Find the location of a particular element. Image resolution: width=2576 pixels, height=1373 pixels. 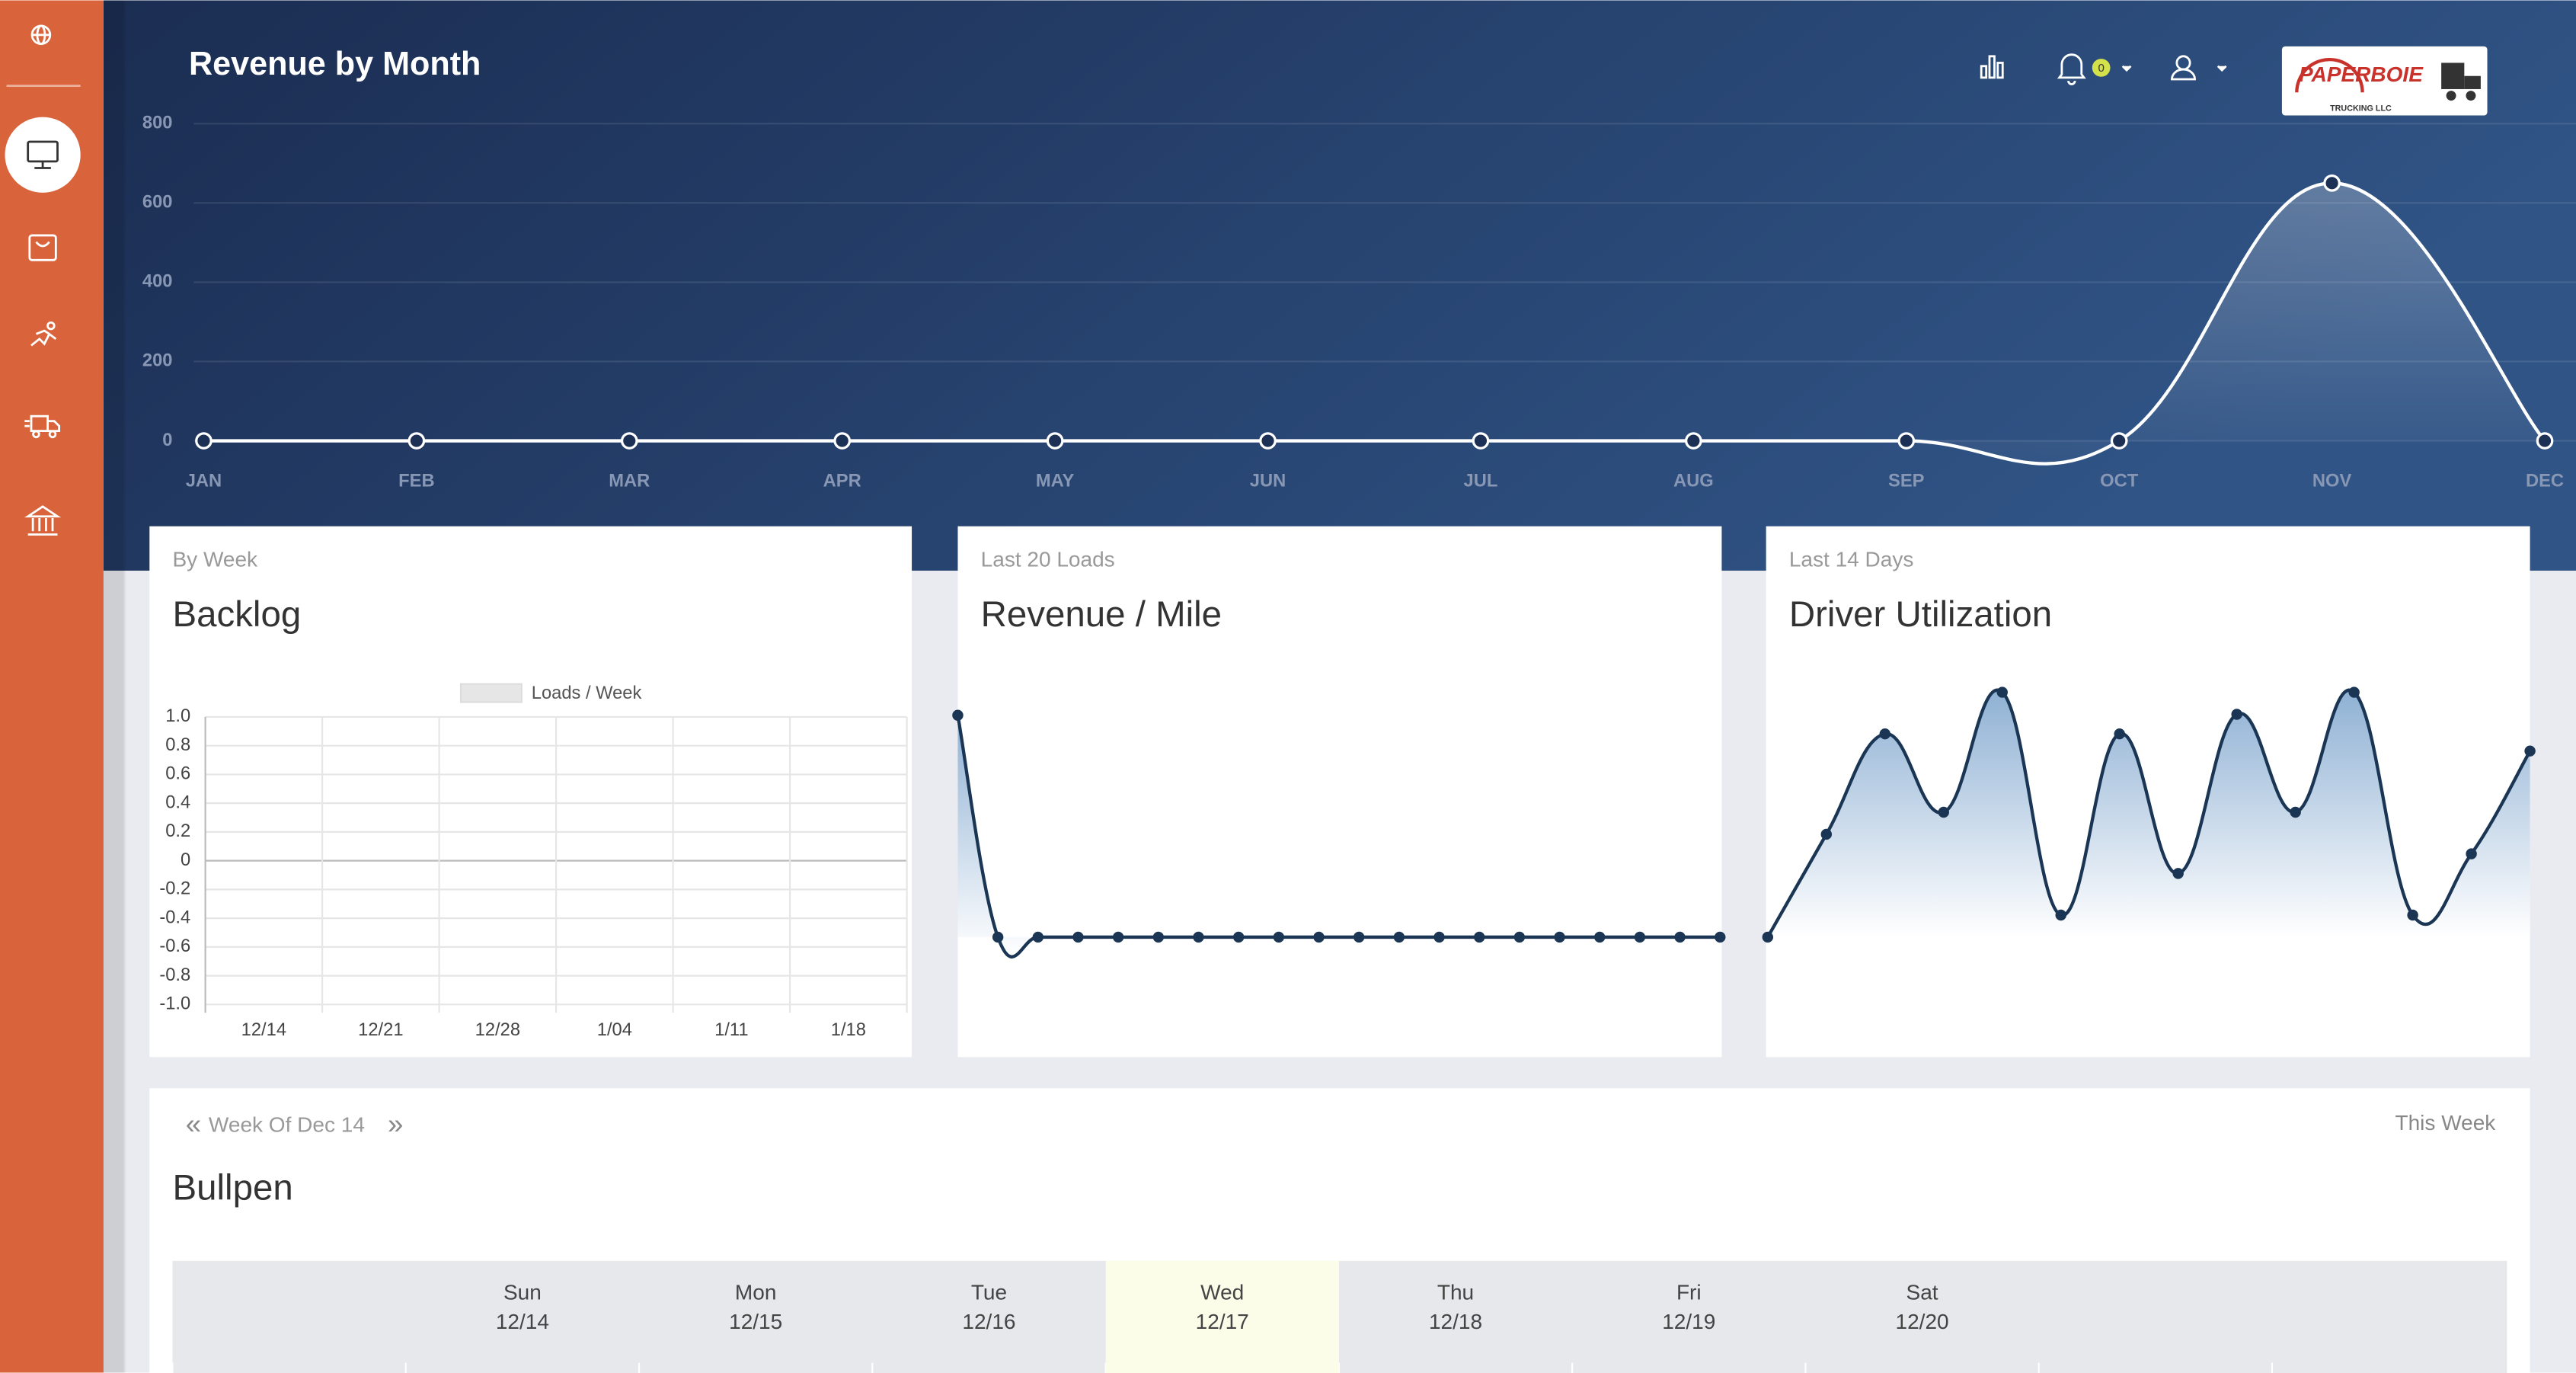

y-tick-label: 0.2 is located at coordinates (178, 831).